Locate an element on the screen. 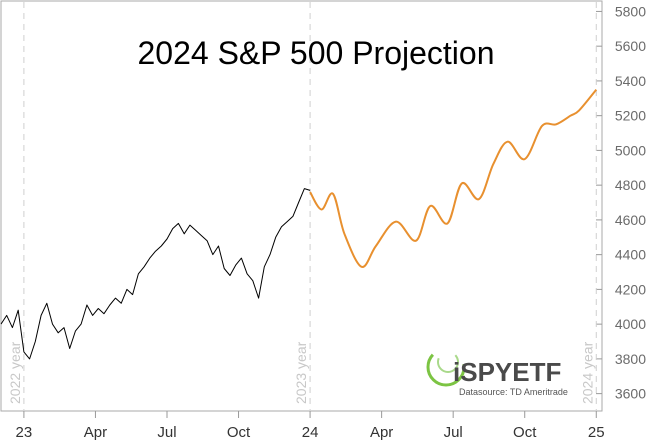  y-axis-ticks is located at coordinates (599, 202).